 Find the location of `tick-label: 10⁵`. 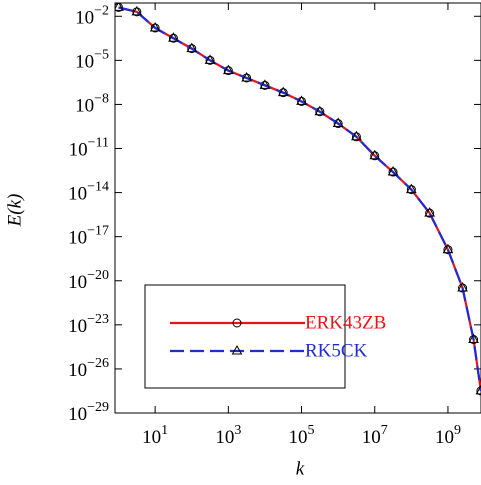

tick-label: 10⁵ is located at coordinates (302, 435).